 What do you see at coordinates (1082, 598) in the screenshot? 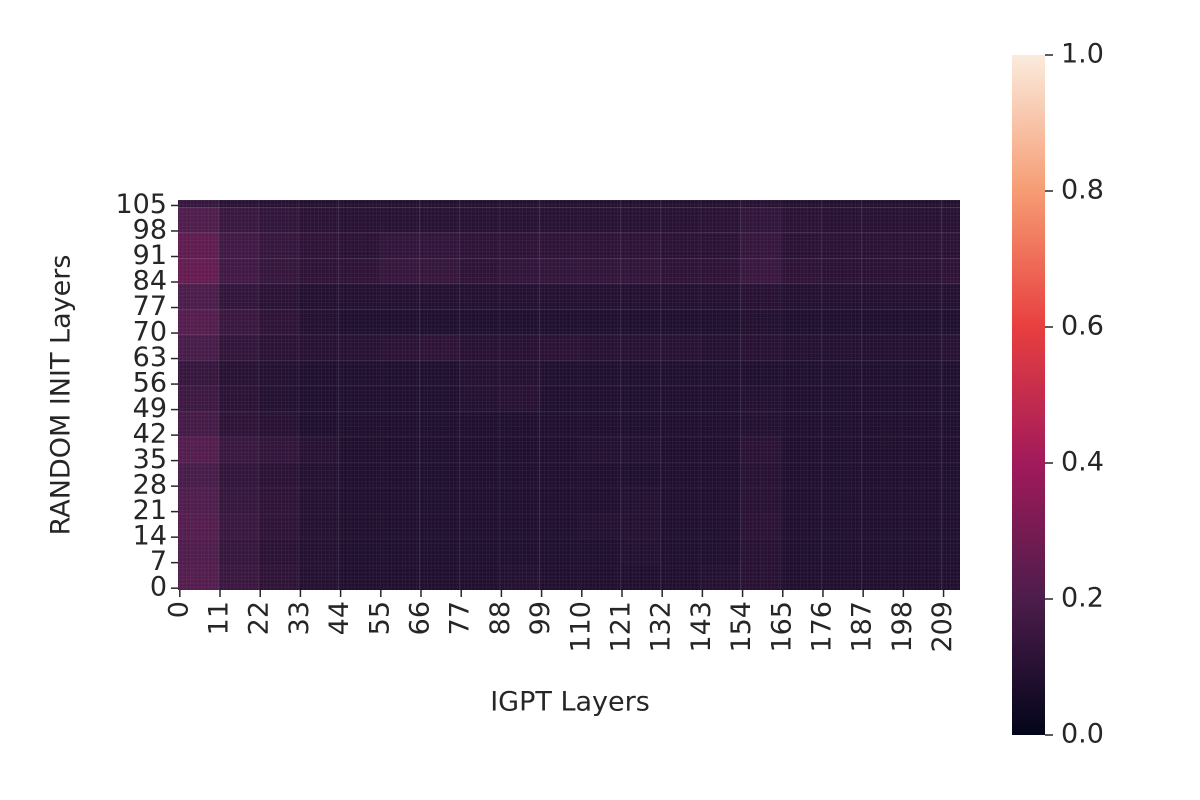
I see `colorbar-tick-label: 0.2` at bounding box center [1082, 598].